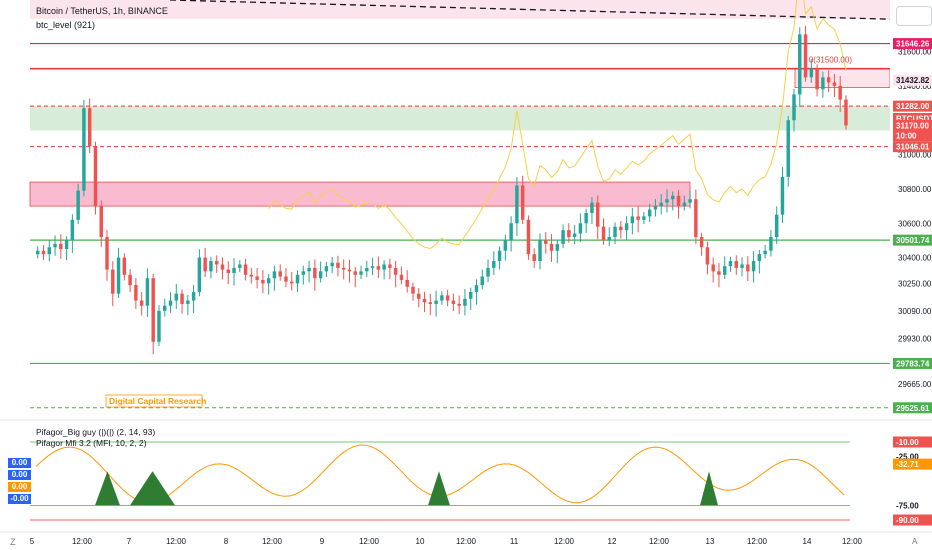 The image size is (932, 550). I want to click on ind-axis-label: -90.00, so click(907, 520).